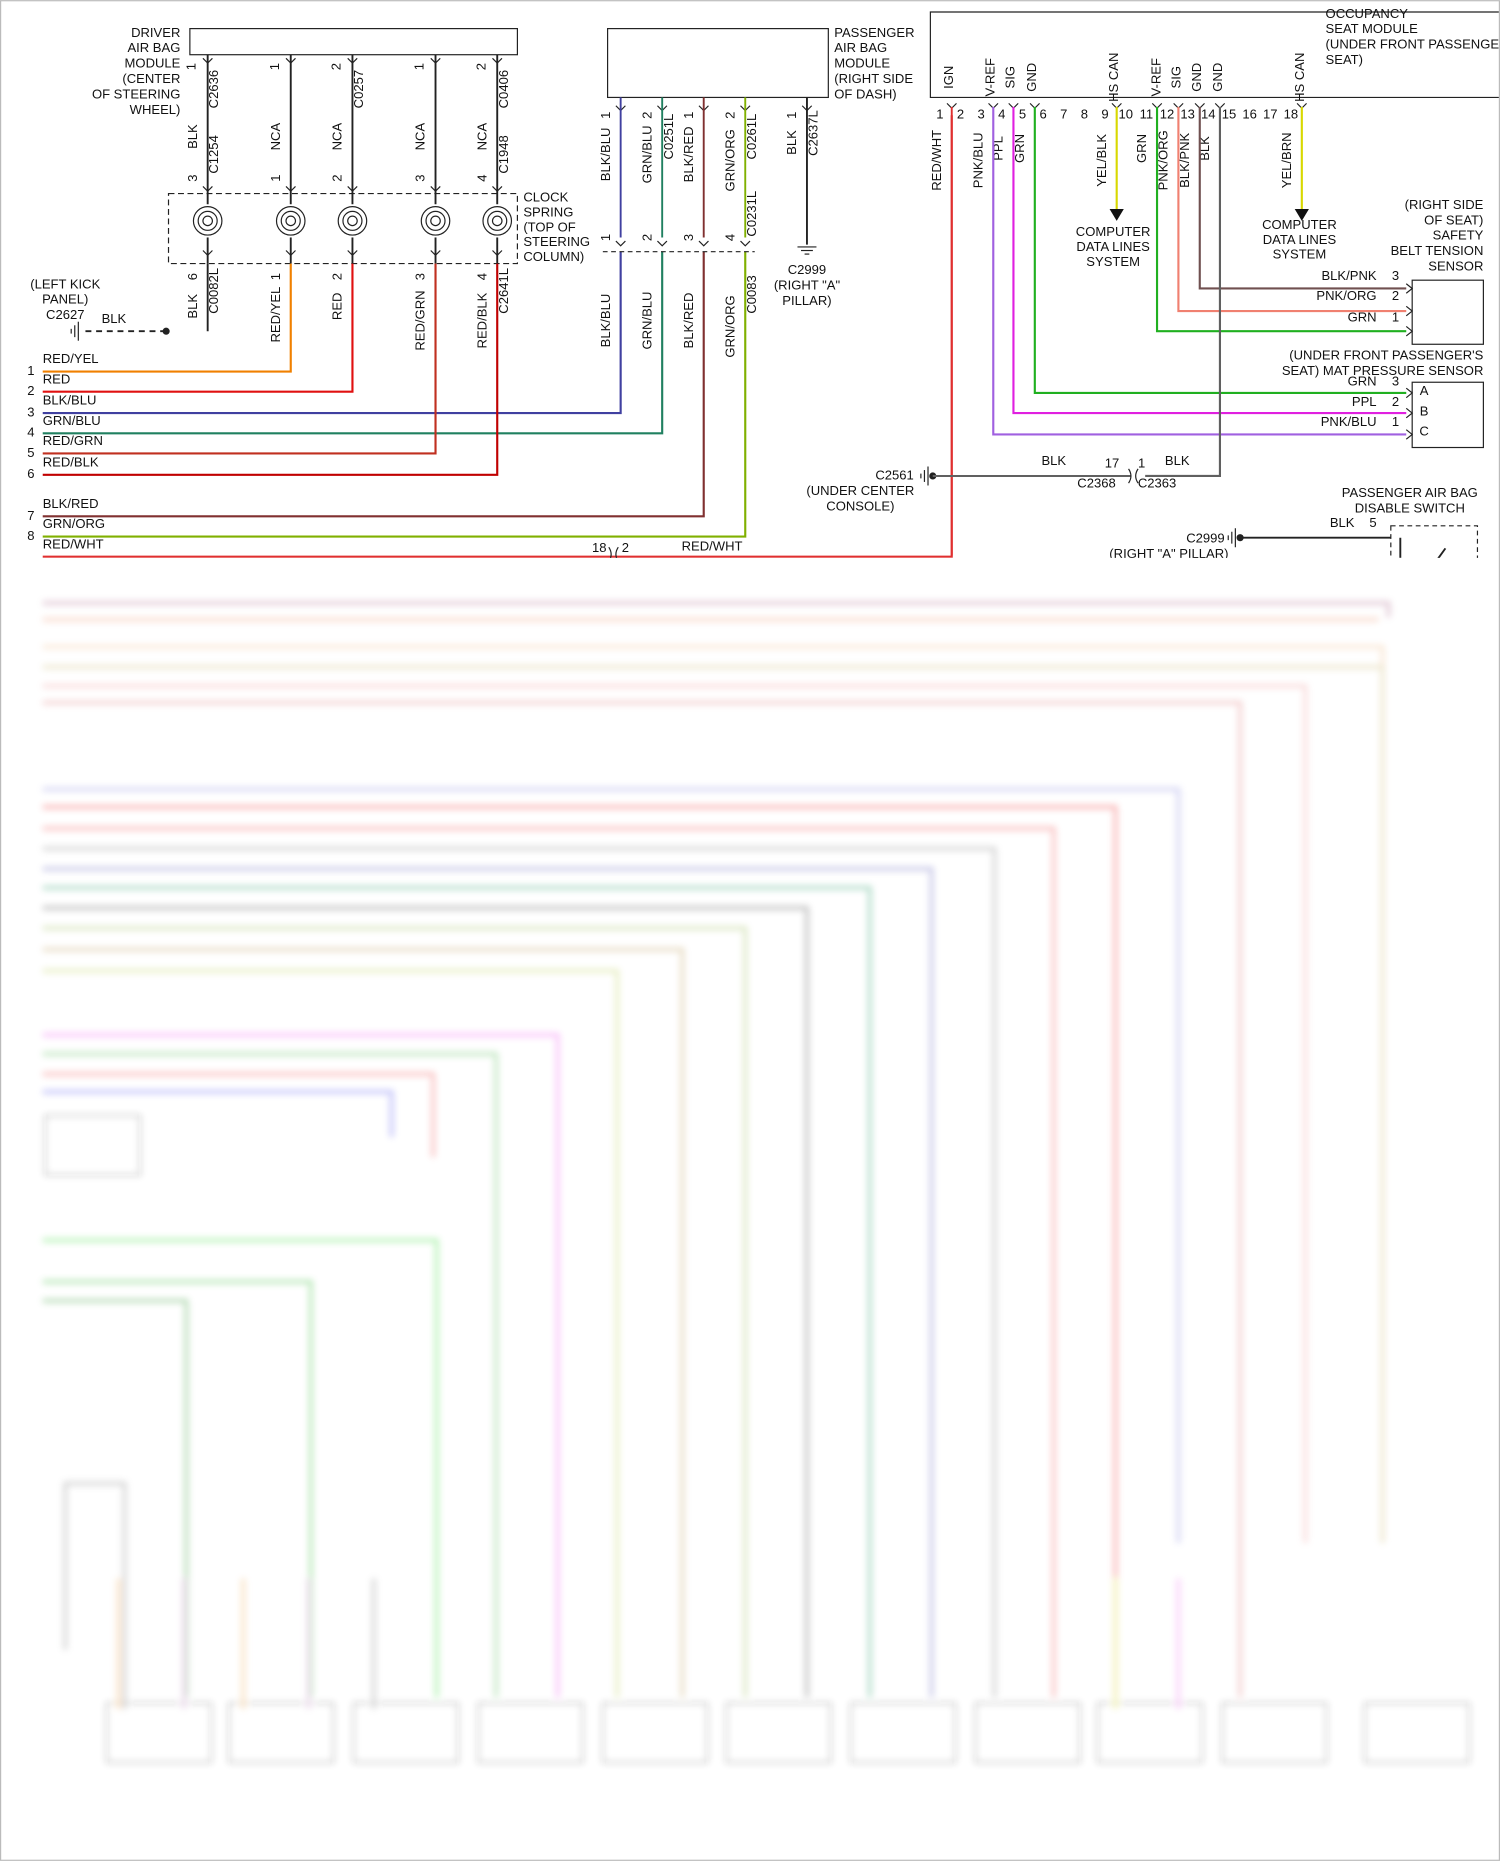  What do you see at coordinates (155, 32) in the screenshot?
I see `label: DRIVER` at bounding box center [155, 32].